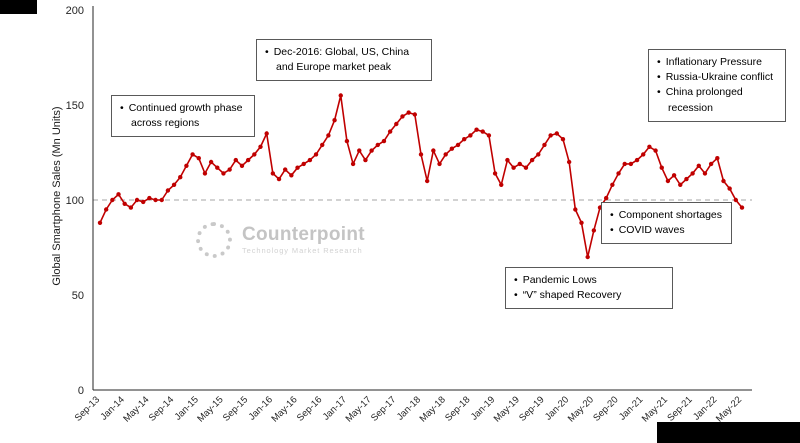 This screenshot has width=800, height=443. Describe the element at coordinates (717, 62) in the screenshot. I see `annotation-text: Inflationary Pressure` at that location.